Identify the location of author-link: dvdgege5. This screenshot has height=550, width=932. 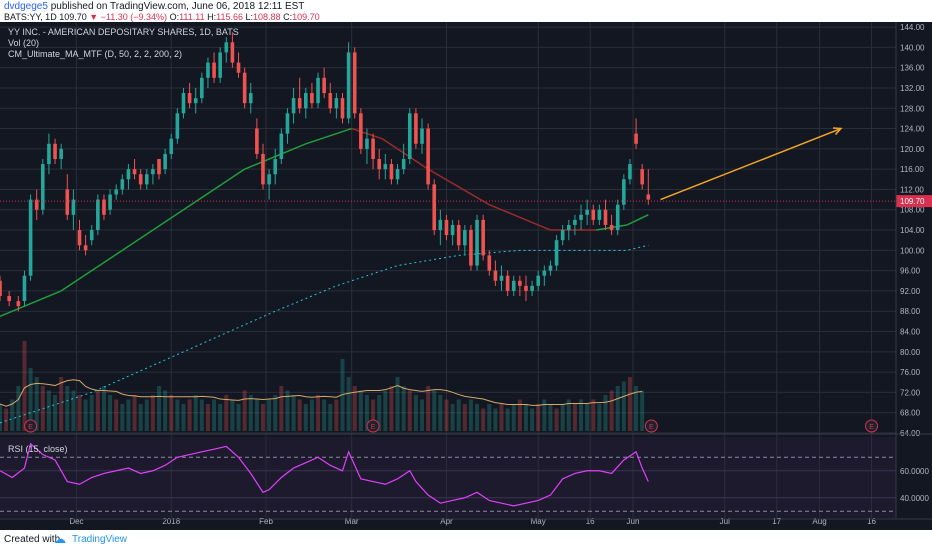
(26, 6).